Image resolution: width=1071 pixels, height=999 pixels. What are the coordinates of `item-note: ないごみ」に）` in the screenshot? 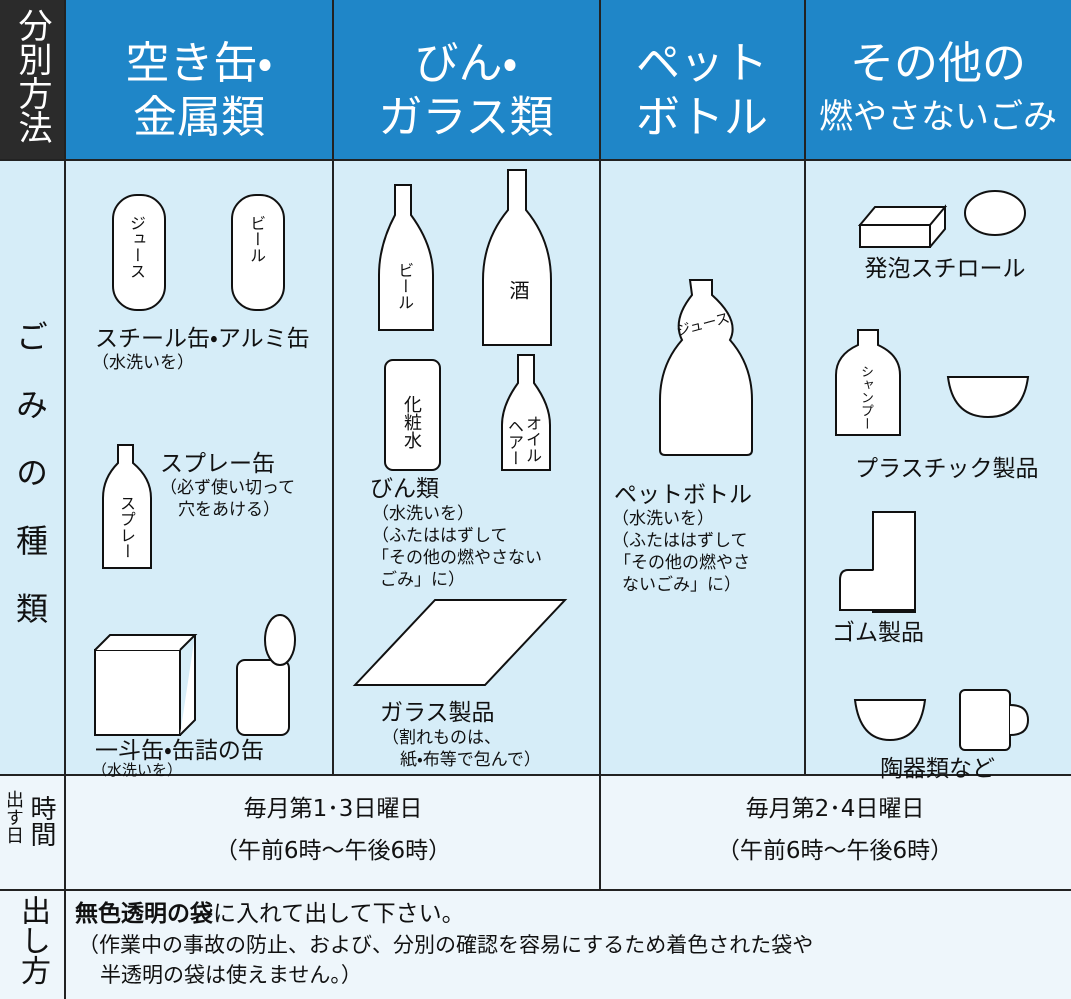 It's located at (681, 585).